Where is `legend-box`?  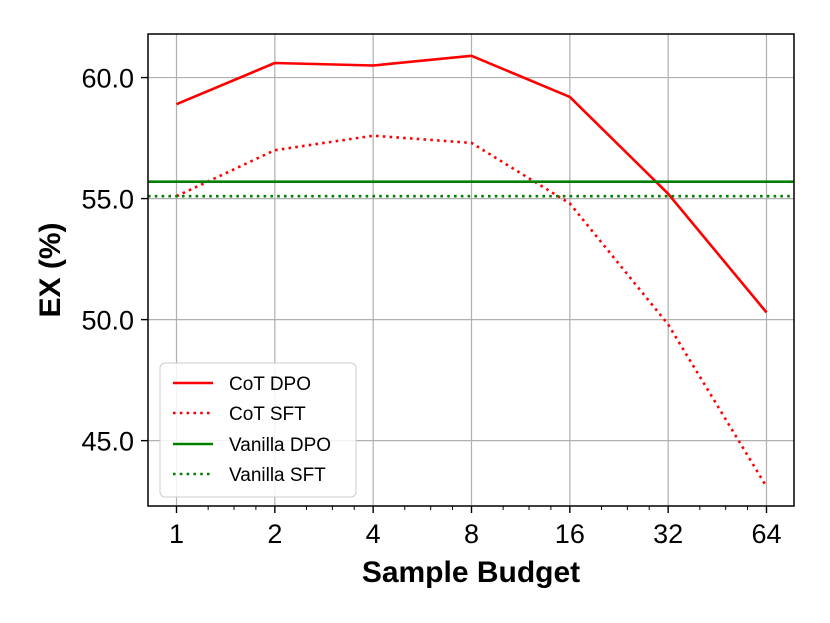
legend-box is located at coordinates (258, 430).